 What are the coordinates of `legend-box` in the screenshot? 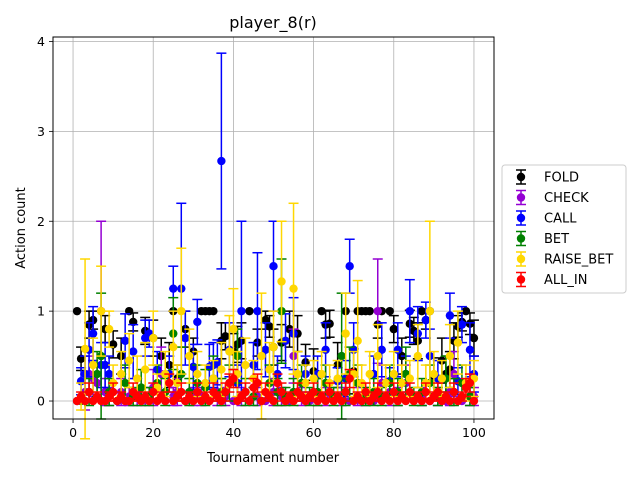 It's located at (564, 229).